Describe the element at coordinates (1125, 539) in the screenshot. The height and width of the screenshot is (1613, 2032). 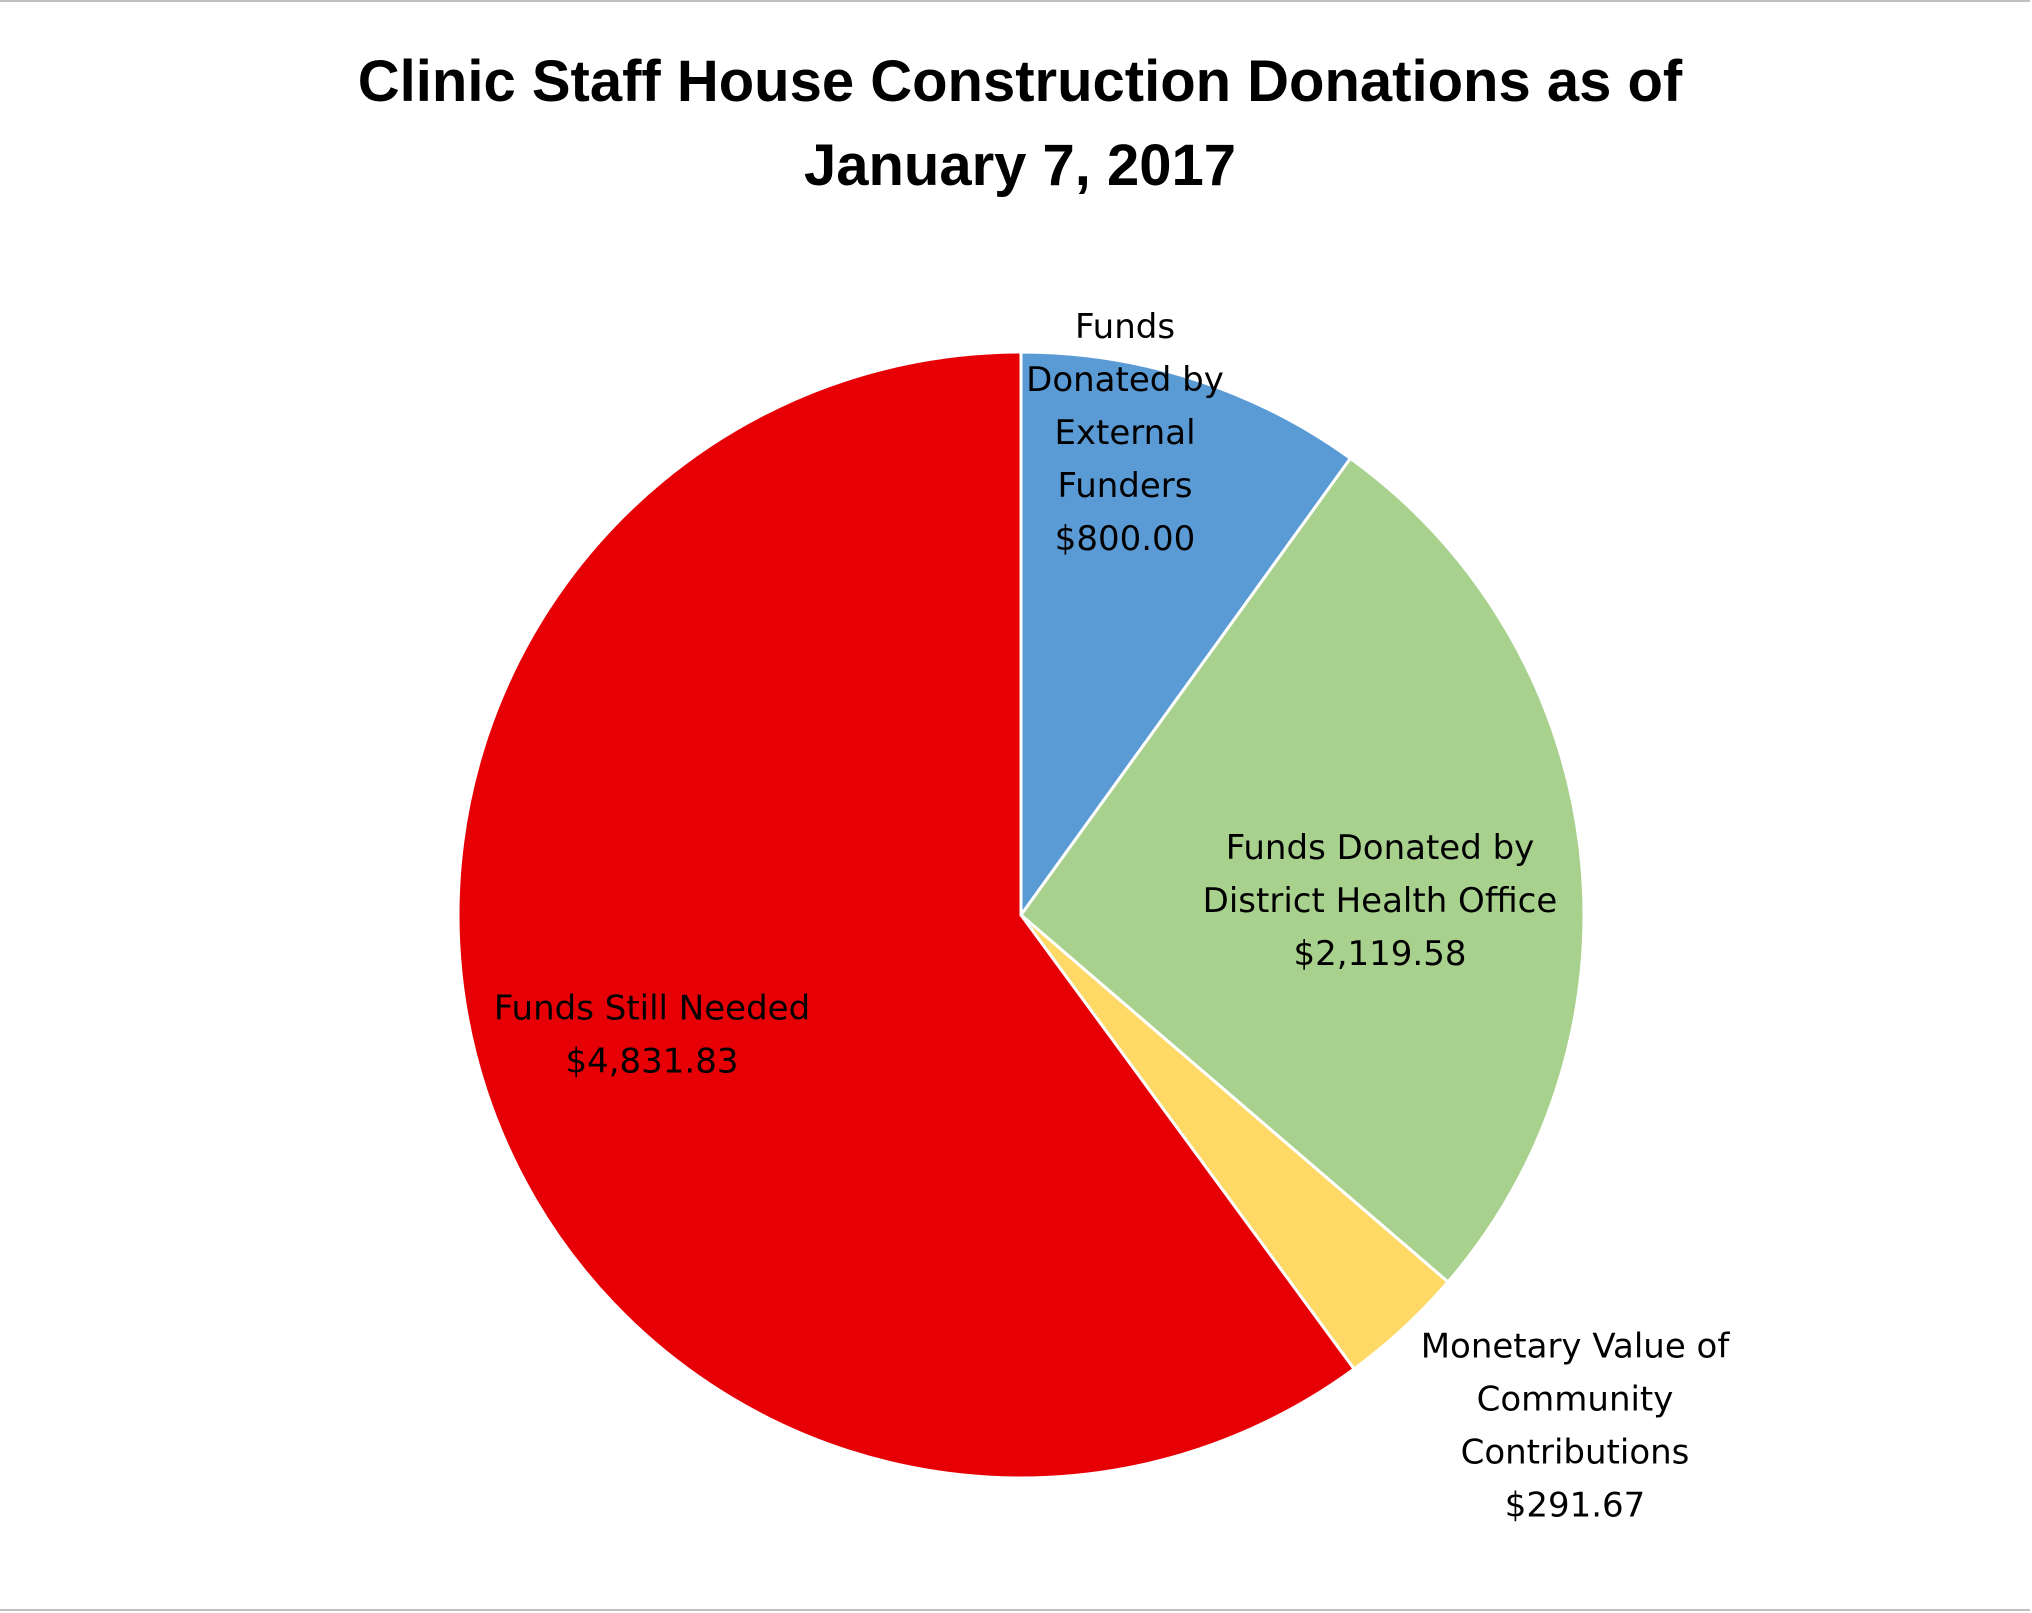
I see `slice-value-label: $800.00` at that location.